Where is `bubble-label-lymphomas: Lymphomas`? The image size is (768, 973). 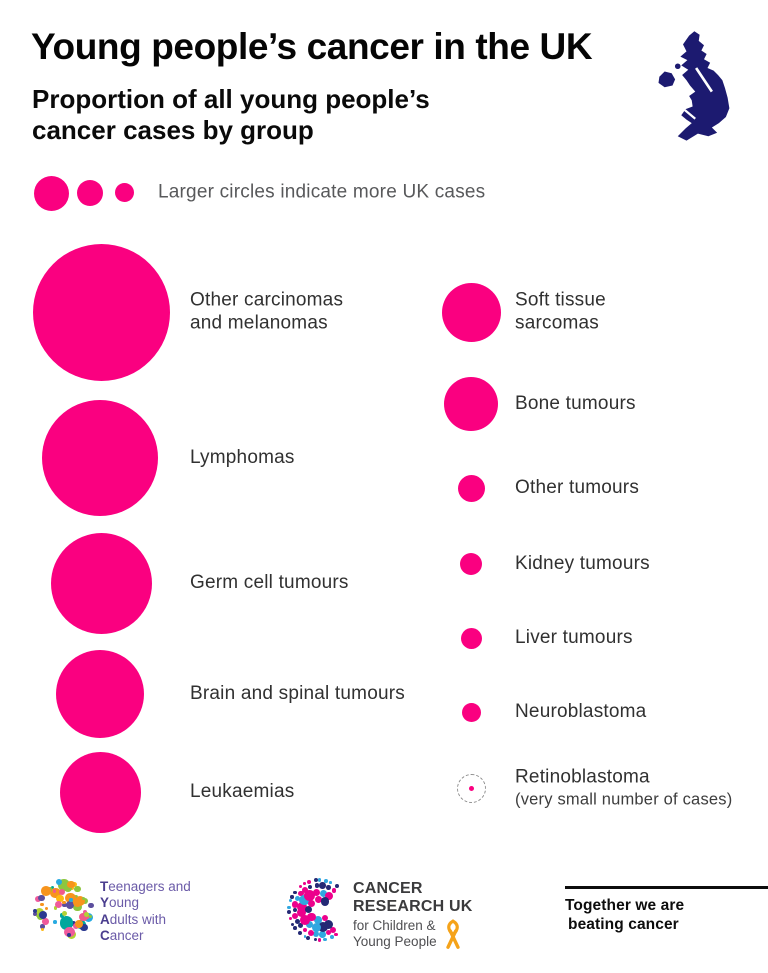
bubble-label-lymphomas: Lymphomas is located at coordinates (242, 458).